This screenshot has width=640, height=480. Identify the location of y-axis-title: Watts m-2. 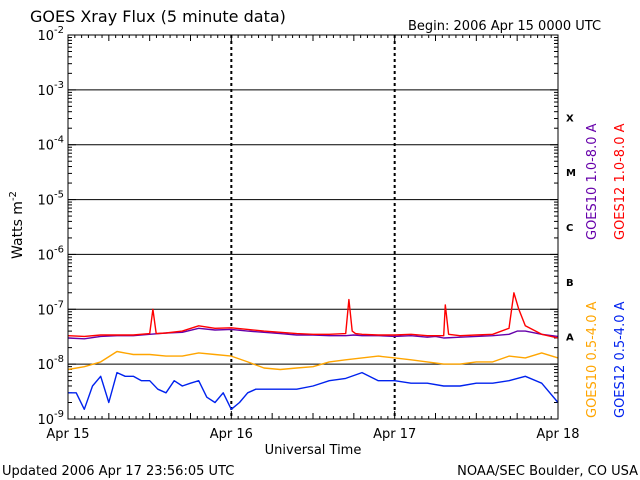
(17, 225).